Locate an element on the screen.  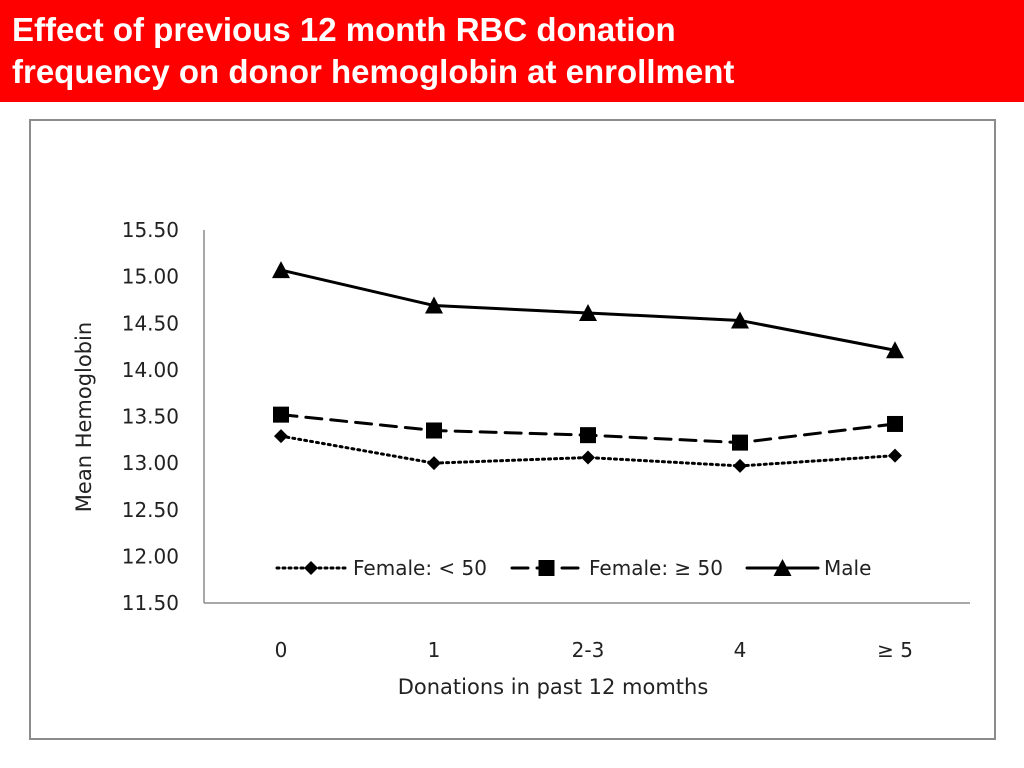
legend-label: Male is located at coordinates (847, 568).